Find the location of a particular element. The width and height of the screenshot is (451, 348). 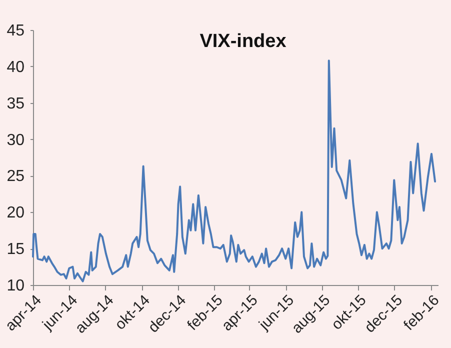

y-tick-label: 25 is located at coordinates (15, 177).